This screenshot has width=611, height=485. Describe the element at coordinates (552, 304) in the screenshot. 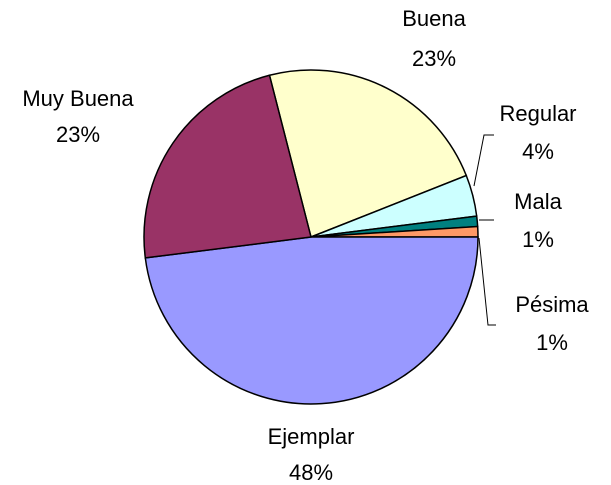

I see `slice-label: Pésima` at that location.